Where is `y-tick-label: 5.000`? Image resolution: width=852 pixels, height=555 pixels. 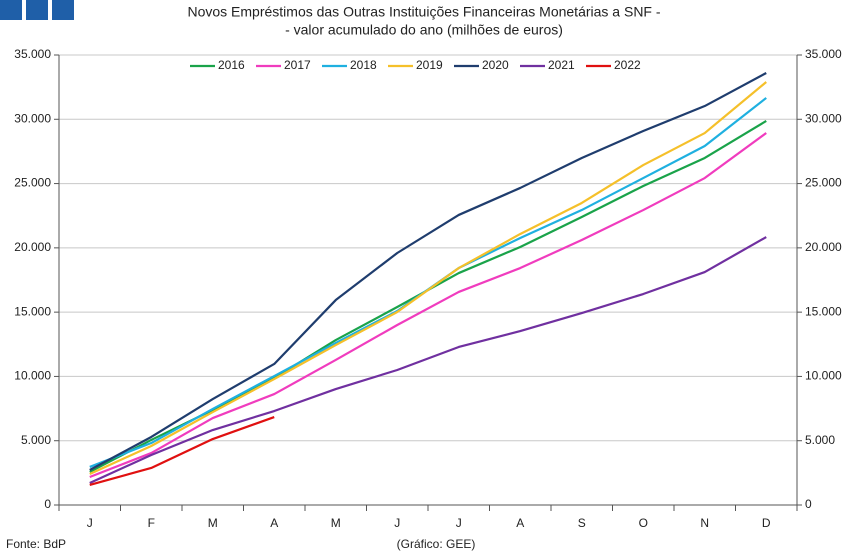
y-tick-label: 5.000 is located at coordinates (36, 440).